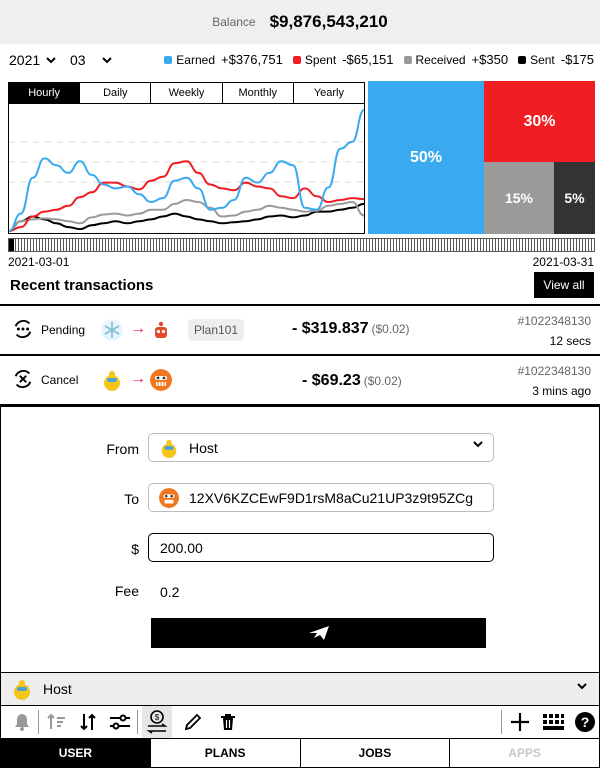  What do you see at coordinates (321, 547) in the screenshot?
I see `amount-input` at bounding box center [321, 547].